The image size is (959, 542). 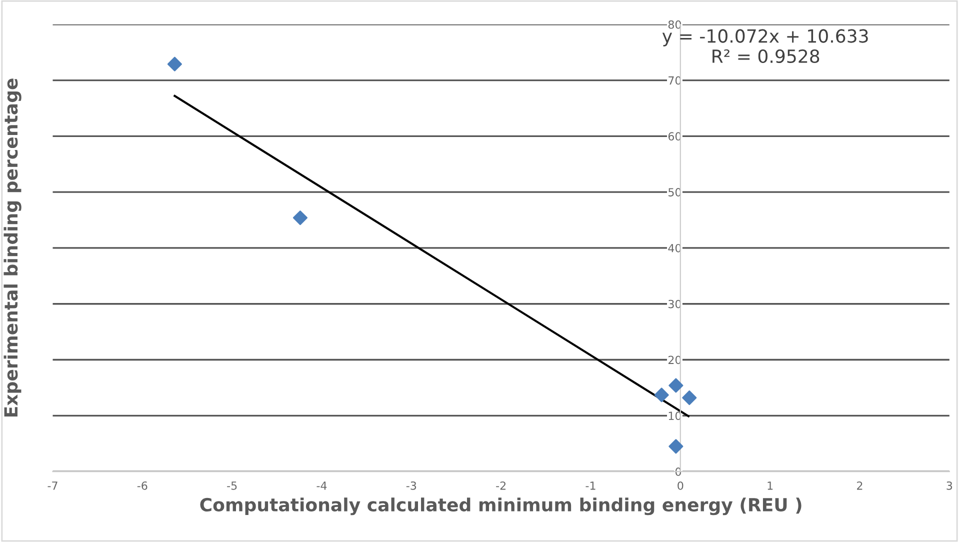 What do you see at coordinates (765, 46) in the screenshot?
I see `annotation: y = -10.072x + 10.633 R² = 0.9528` at bounding box center [765, 46].